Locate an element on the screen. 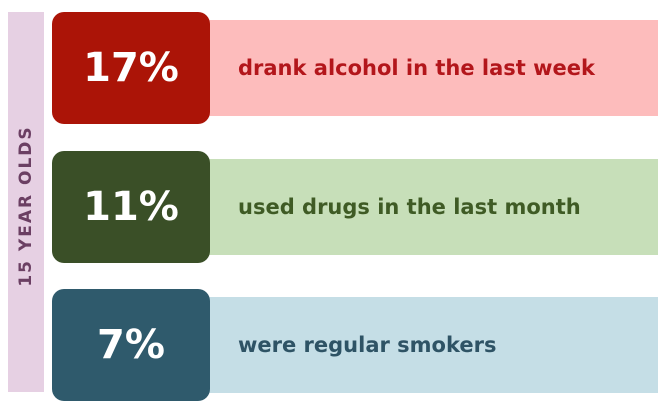  age-group-label: 15 YEAR OLDS is located at coordinates (26, 206).